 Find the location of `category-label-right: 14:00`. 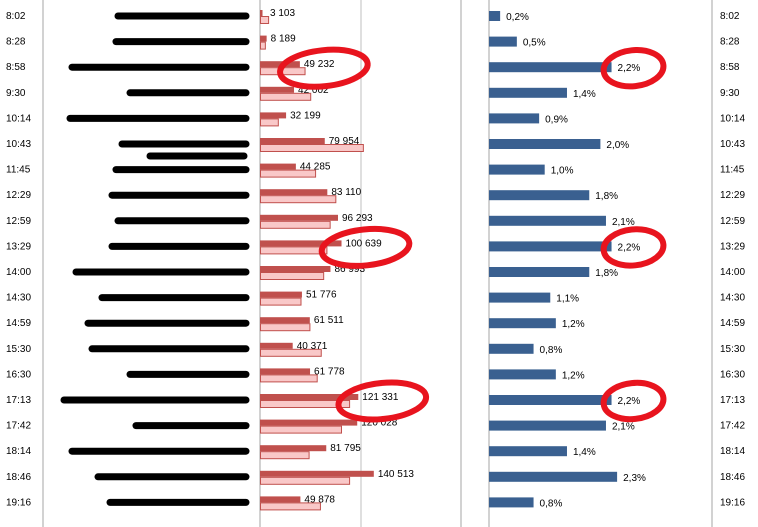

category-label-right: 14:00 is located at coordinates (732, 272).